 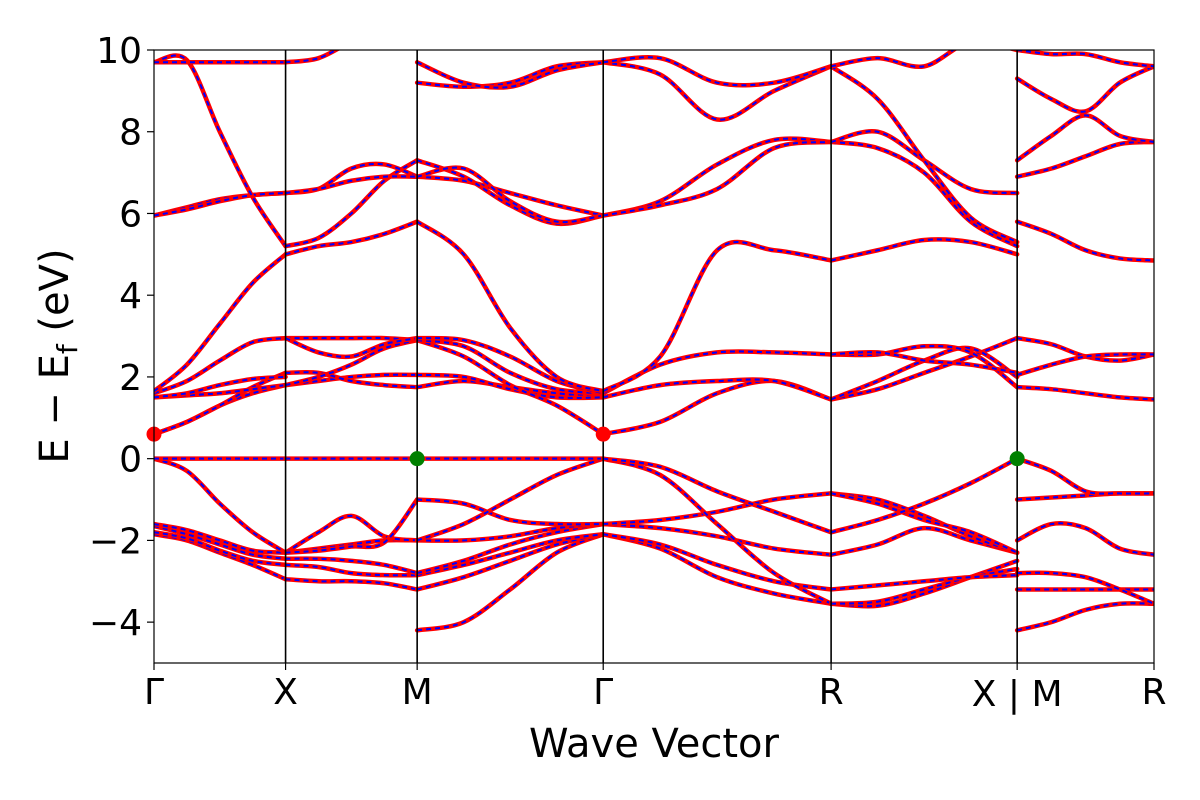 What do you see at coordinates (655, 689) in the screenshot?
I see `x-axis-ticks: Γ X M Γ R X | M R` at bounding box center [655, 689].